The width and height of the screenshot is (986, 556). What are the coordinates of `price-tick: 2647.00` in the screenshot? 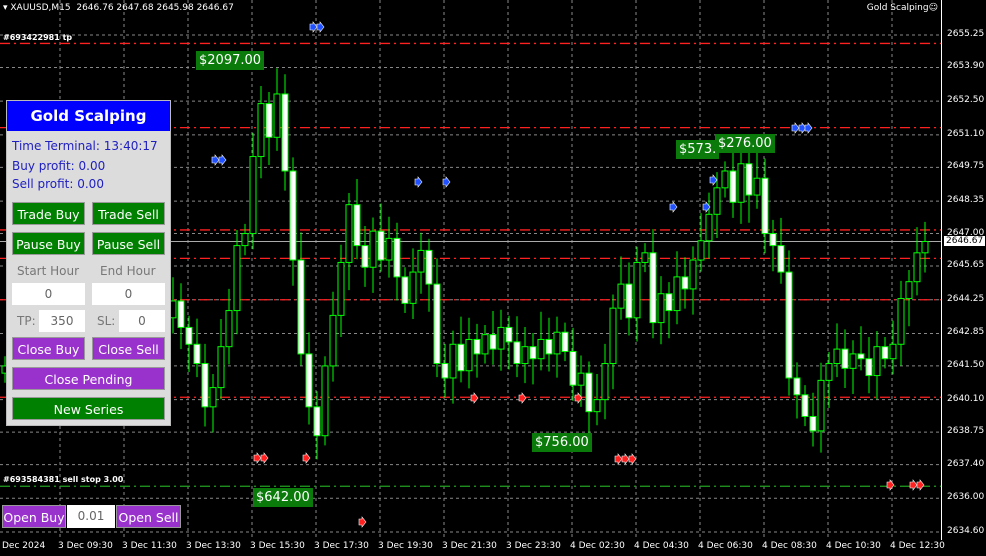 It's located at (966, 232).